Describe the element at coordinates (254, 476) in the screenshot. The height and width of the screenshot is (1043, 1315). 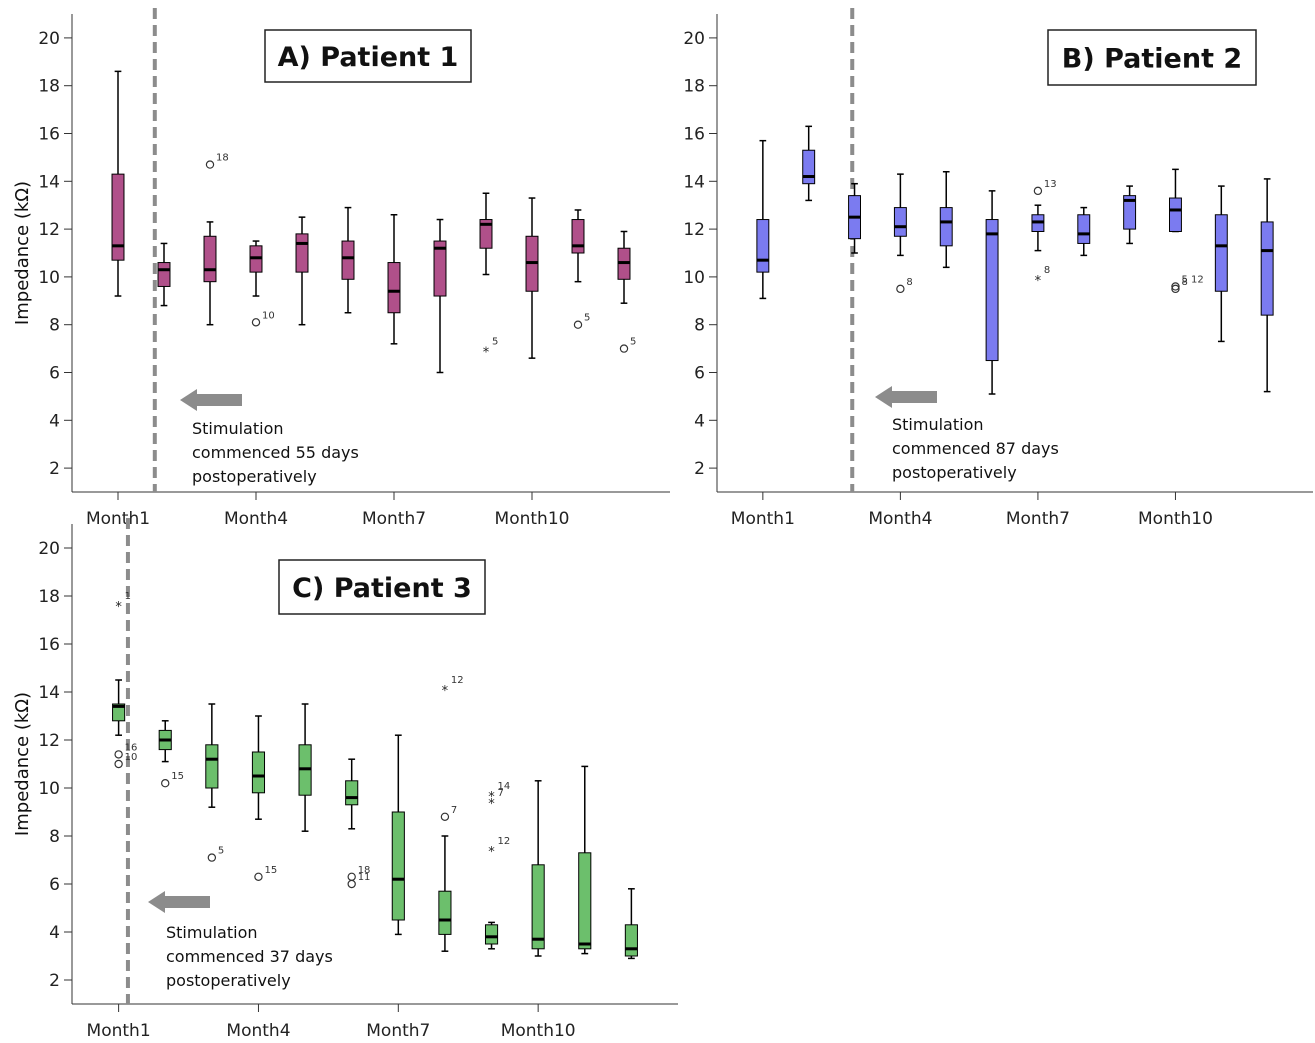
I see `stimulation-annotation: postoperatively` at that location.